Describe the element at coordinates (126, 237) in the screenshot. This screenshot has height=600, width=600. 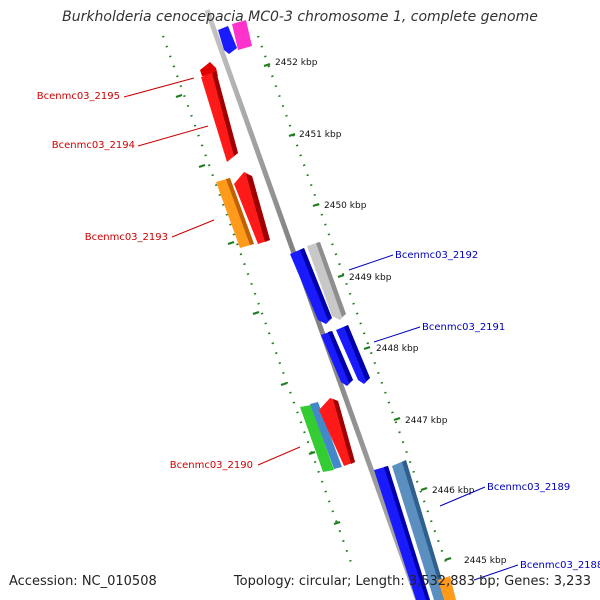
I see `gene-label-bcenmc03-2193: Bcenmc03_2193` at that location.